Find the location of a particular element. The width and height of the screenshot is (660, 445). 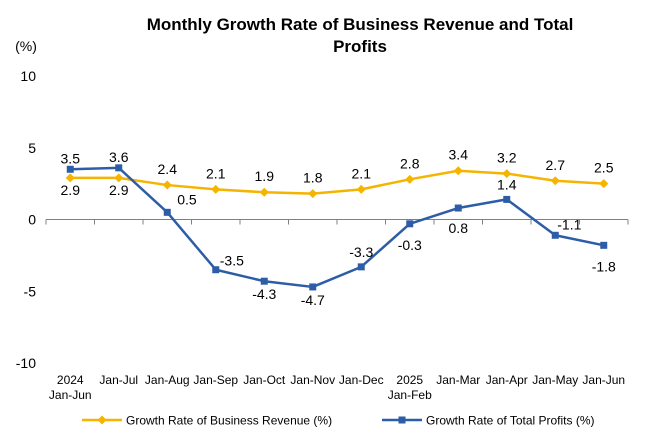

data-label-profits: -1.8 is located at coordinates (604, 266).